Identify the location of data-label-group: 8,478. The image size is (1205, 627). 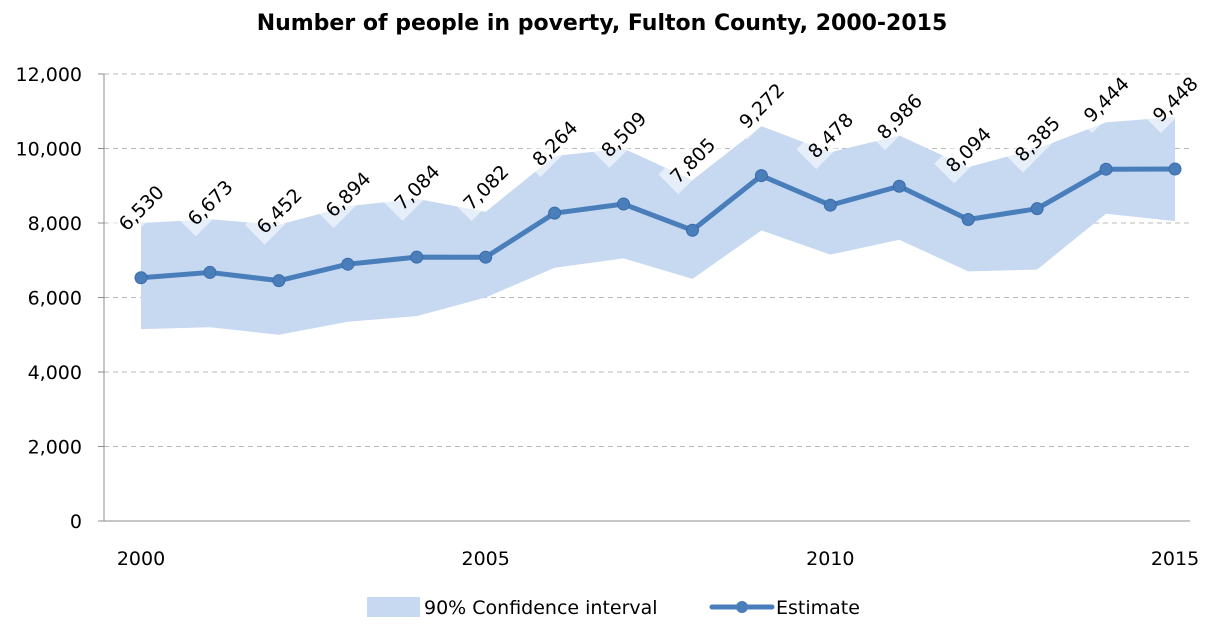
(830, 135).